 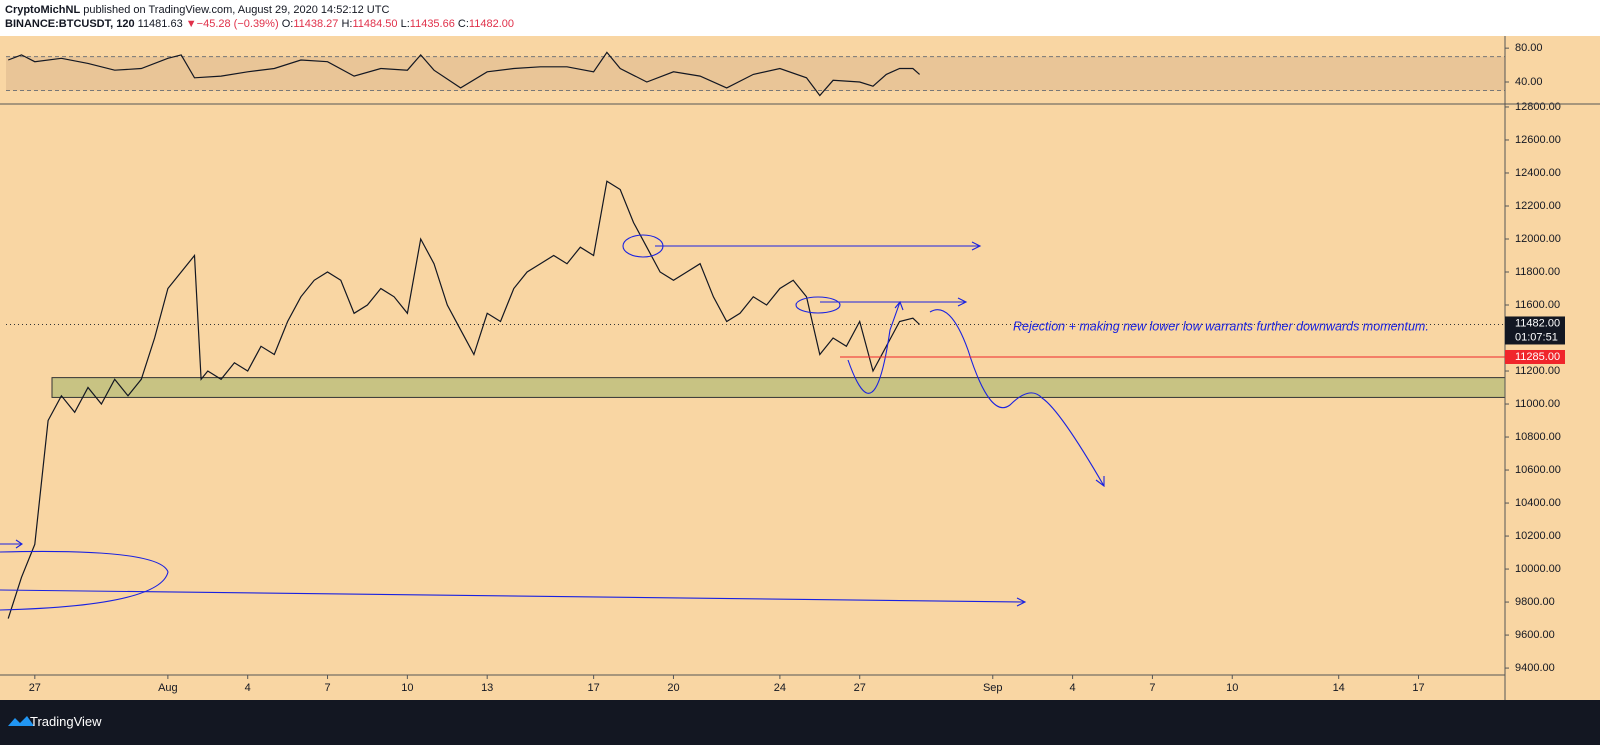 I want to click on y-tick-label: 12400.00, so click(x=1538, y=173).